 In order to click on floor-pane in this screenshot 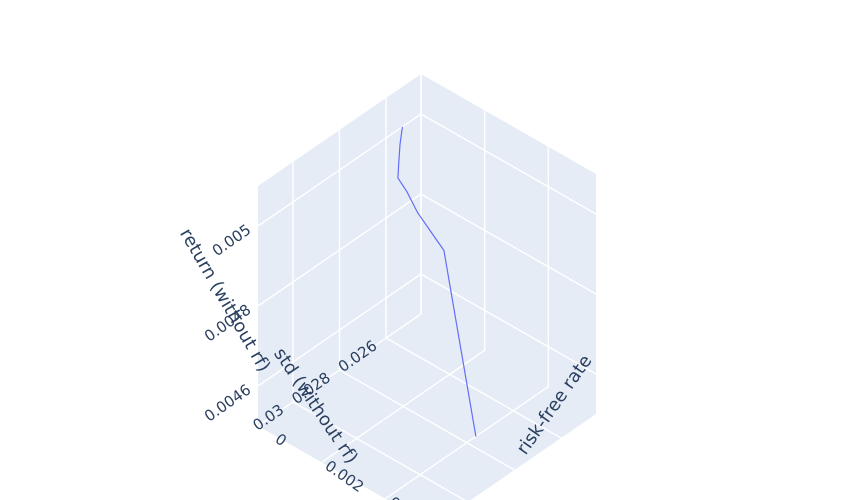, I will do `click(427, 407)`.